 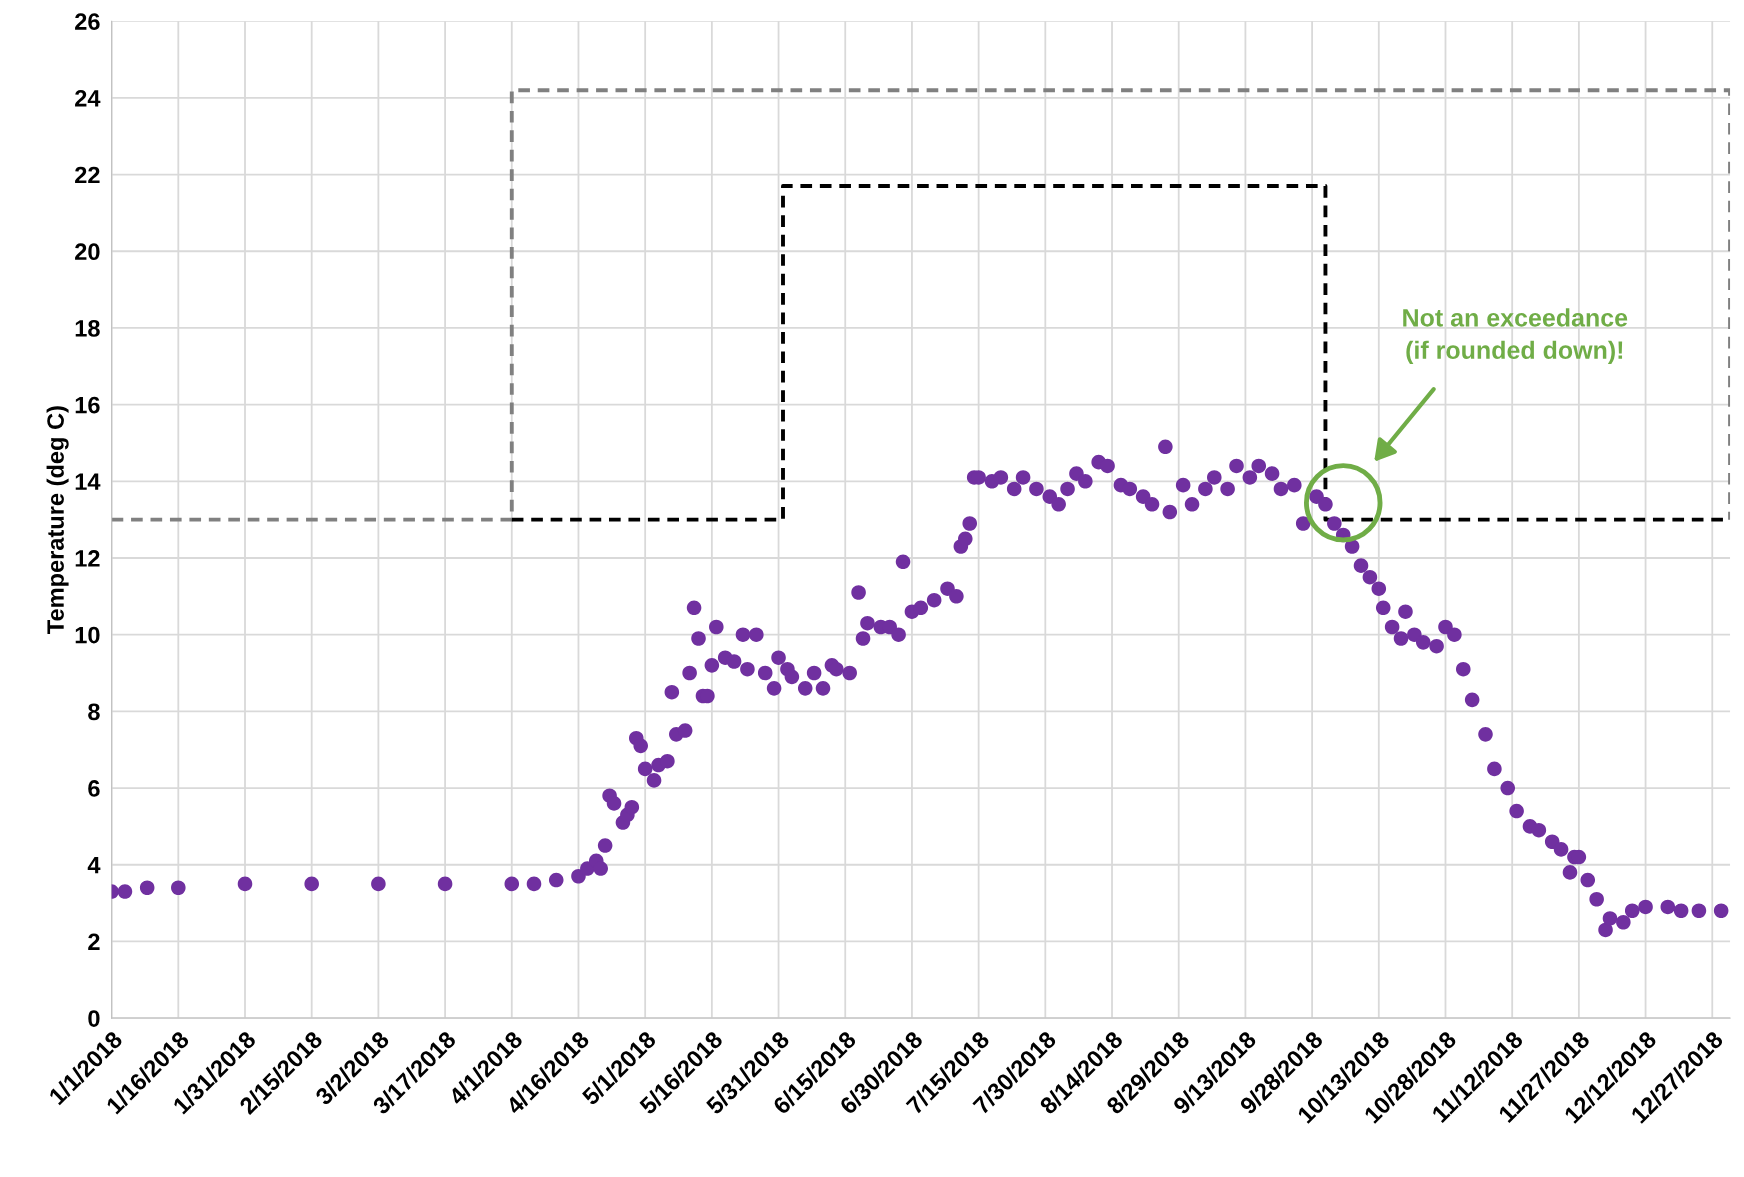 What do you see at coordinates (87, 405) in the screenshot?
I see `y-tick-label: 16` at bounding box center [87, 405].